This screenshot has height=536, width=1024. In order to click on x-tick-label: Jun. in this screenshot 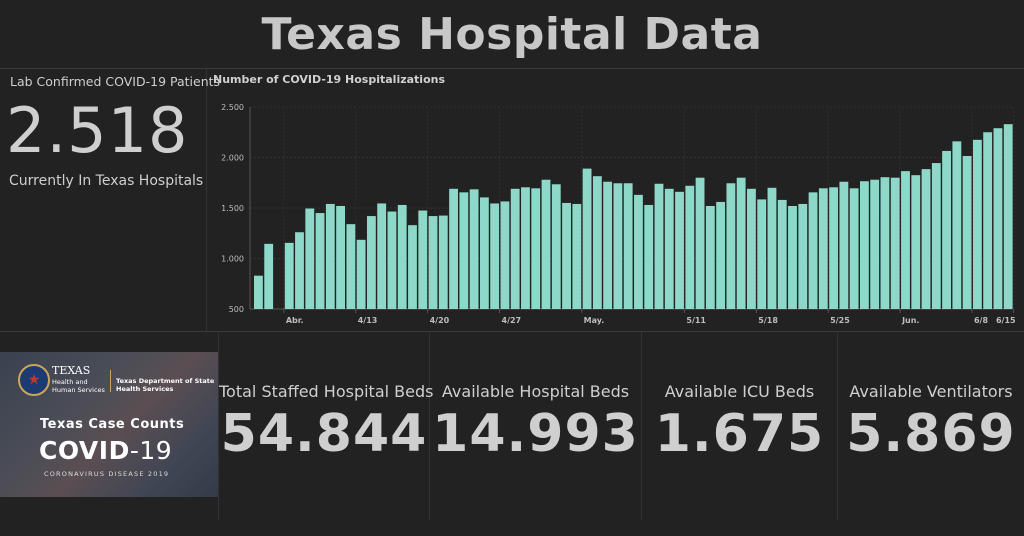, I will do `click(910, 320)`.